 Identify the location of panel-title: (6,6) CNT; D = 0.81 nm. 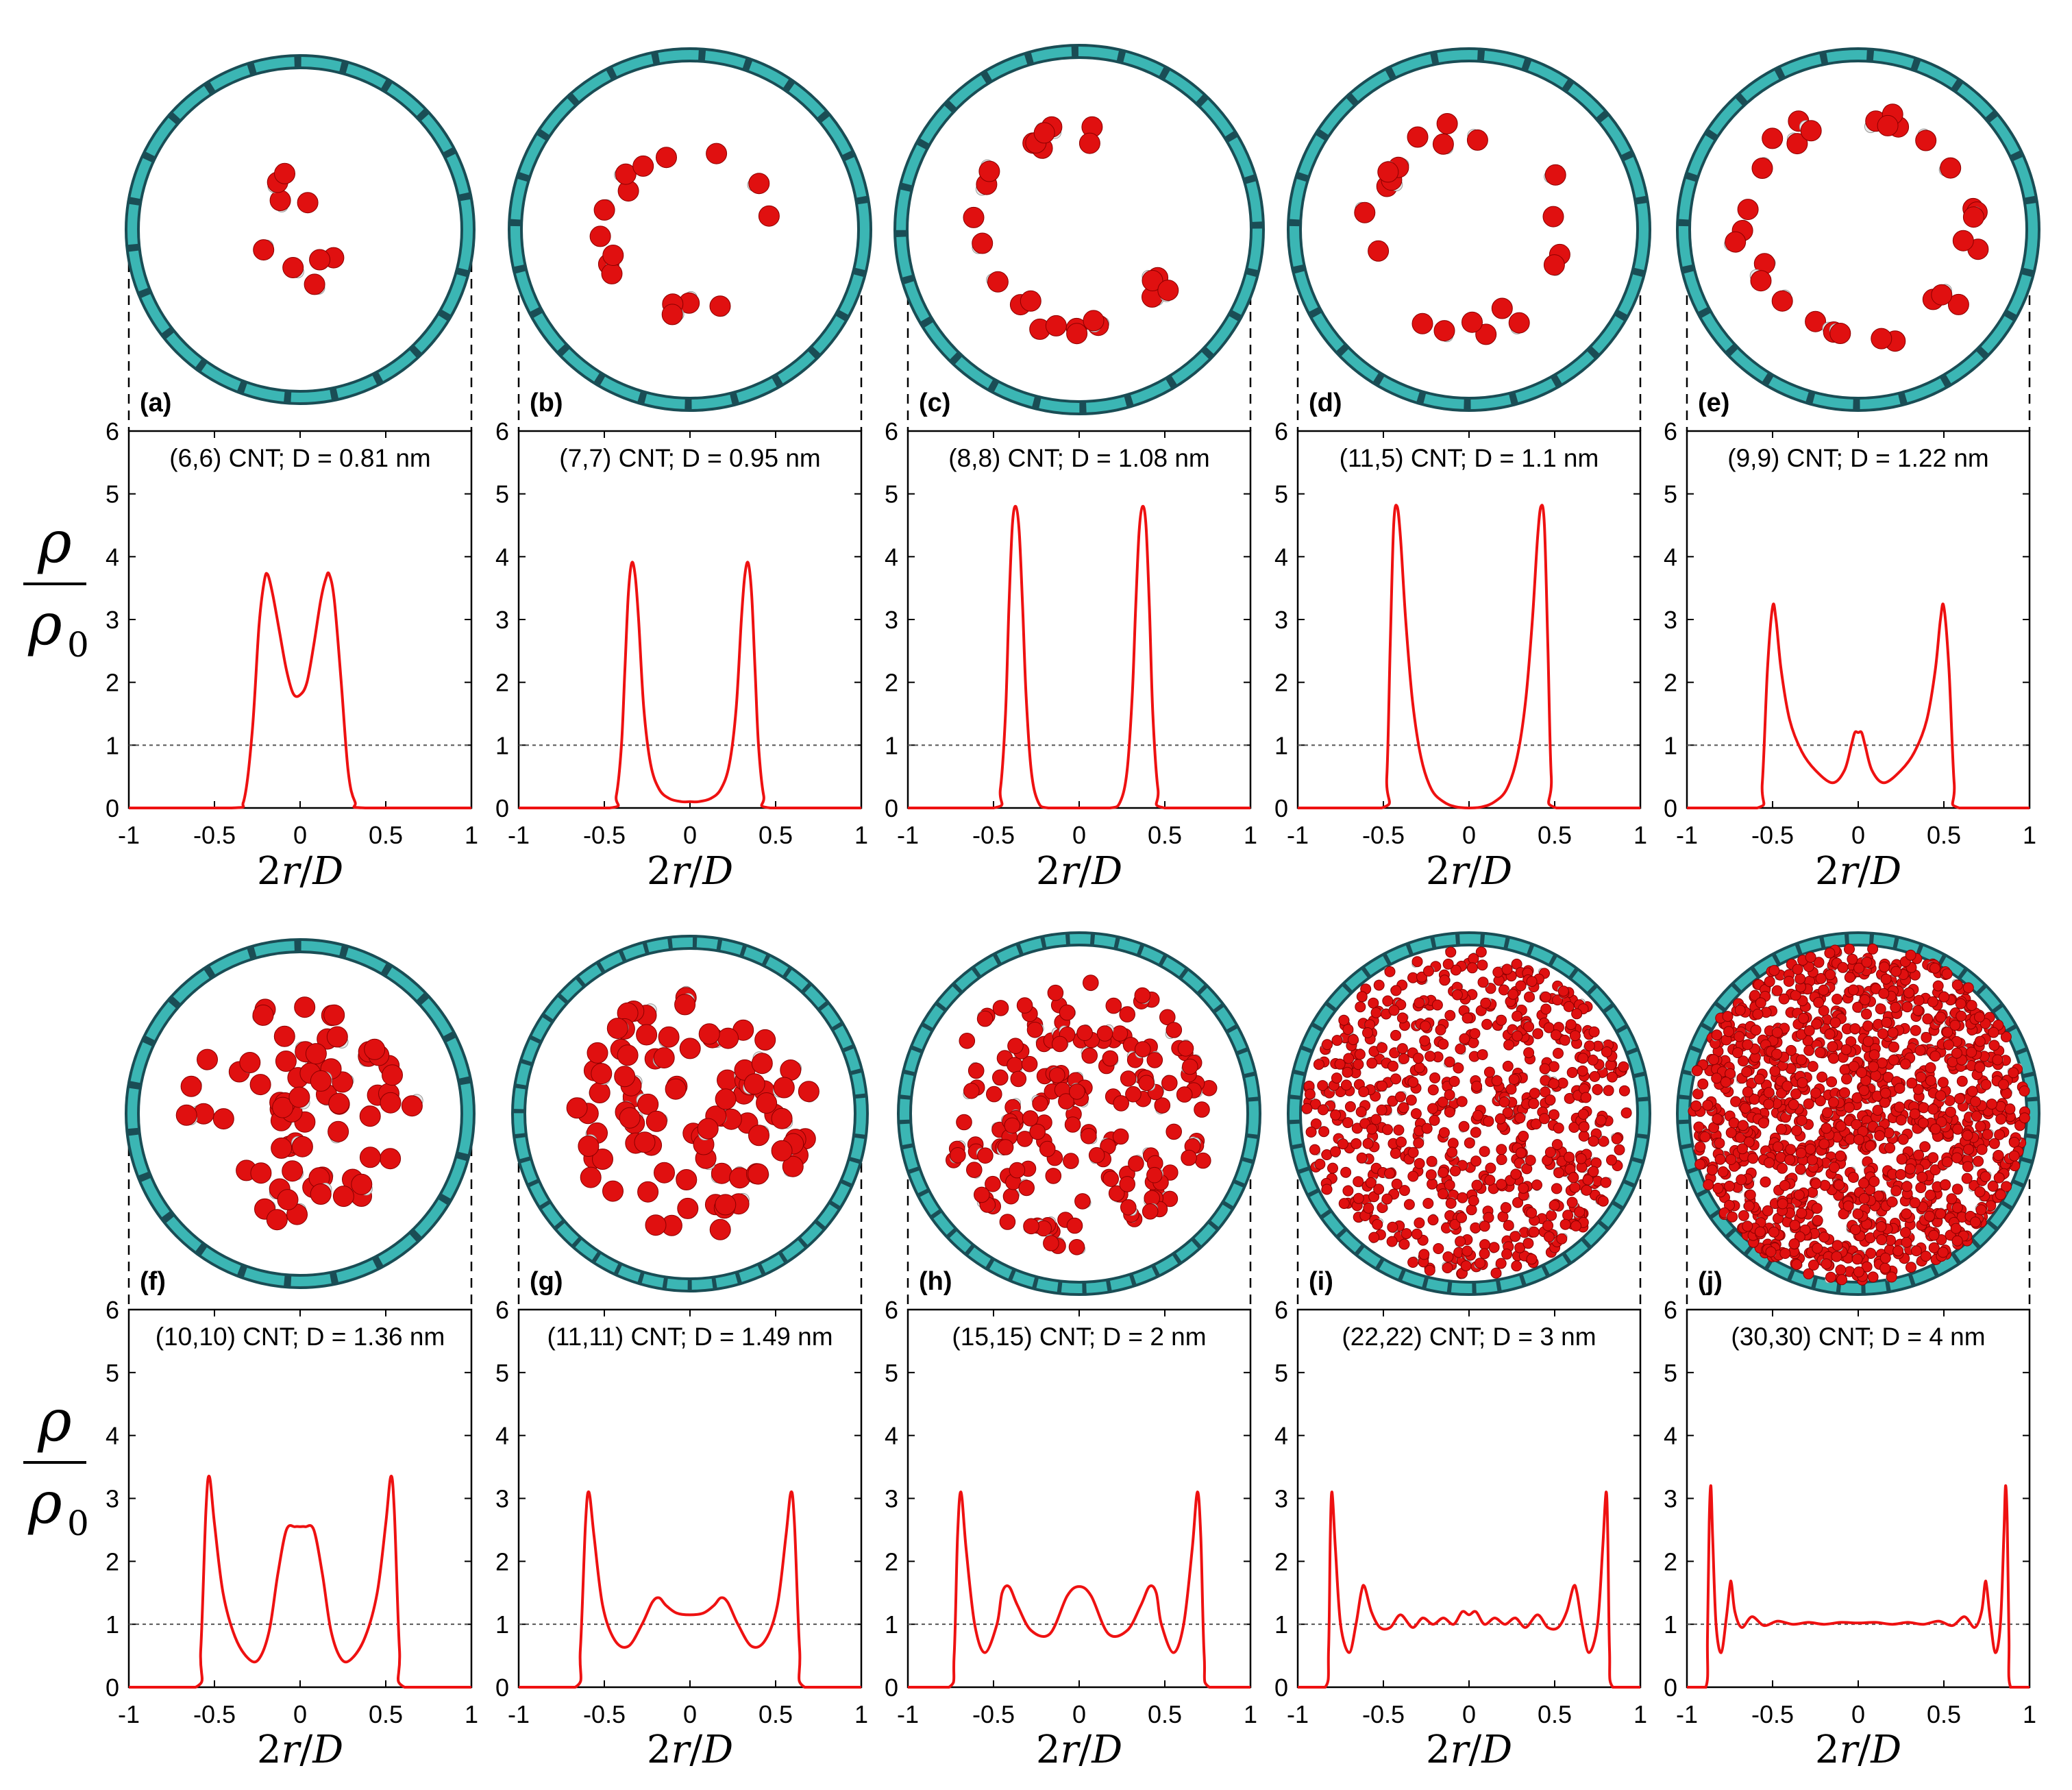
(300, 458).